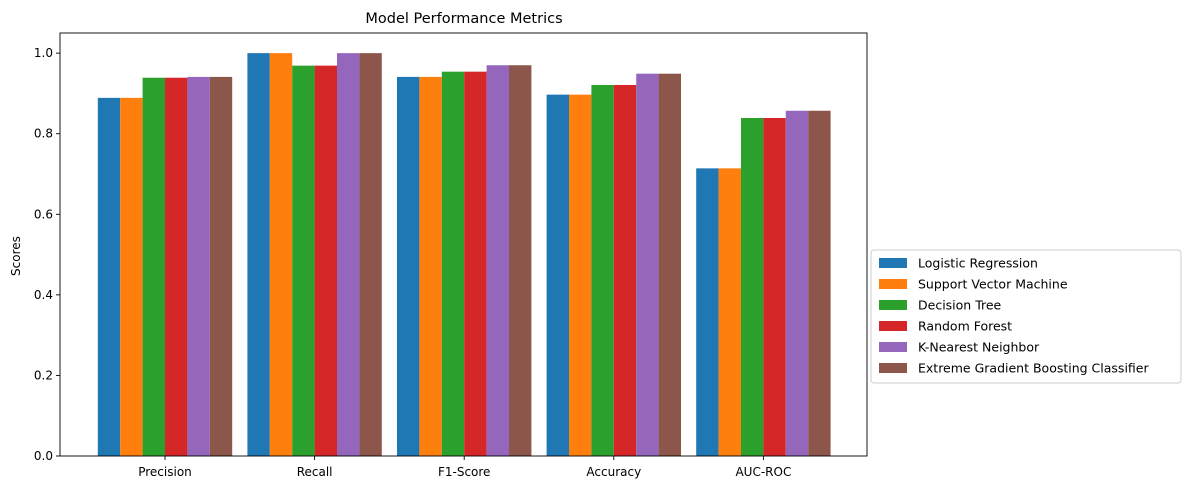 Image resolution: width=1189 pixels, height=490 pixels. What do you see at coordinates (774, 287) in the screenshot?
I see `bar-random-forest-auc-roc` at bounding box center [774, 287].